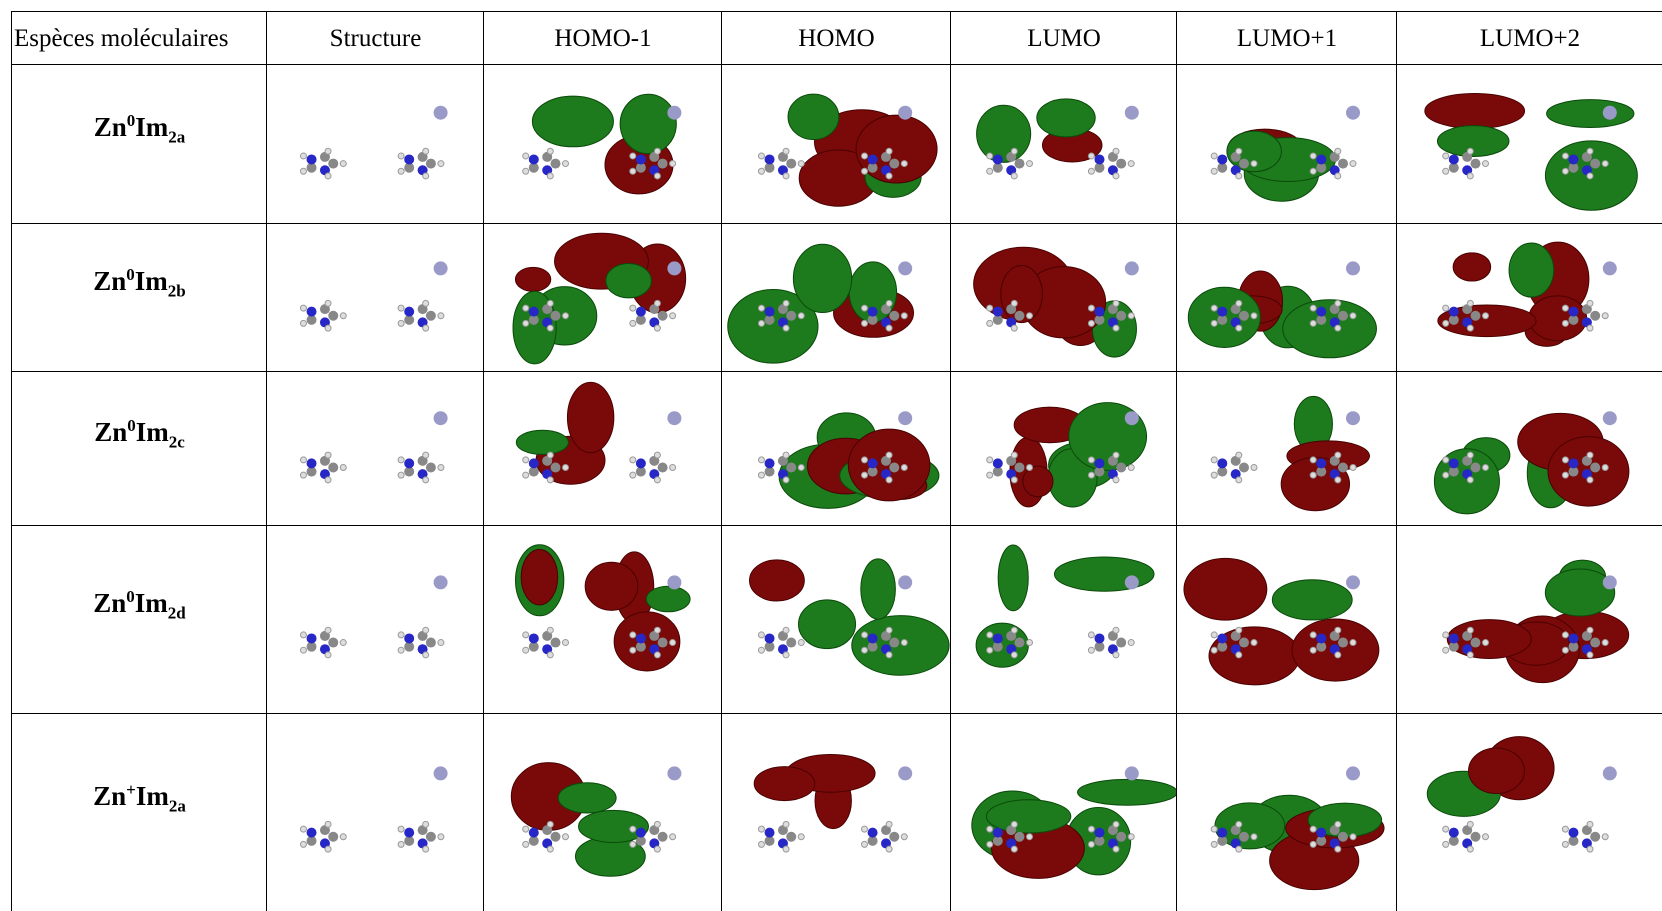 The image size is (1662, 911). I want to click on header-cell: LUMO+1, so click(1286, 38).